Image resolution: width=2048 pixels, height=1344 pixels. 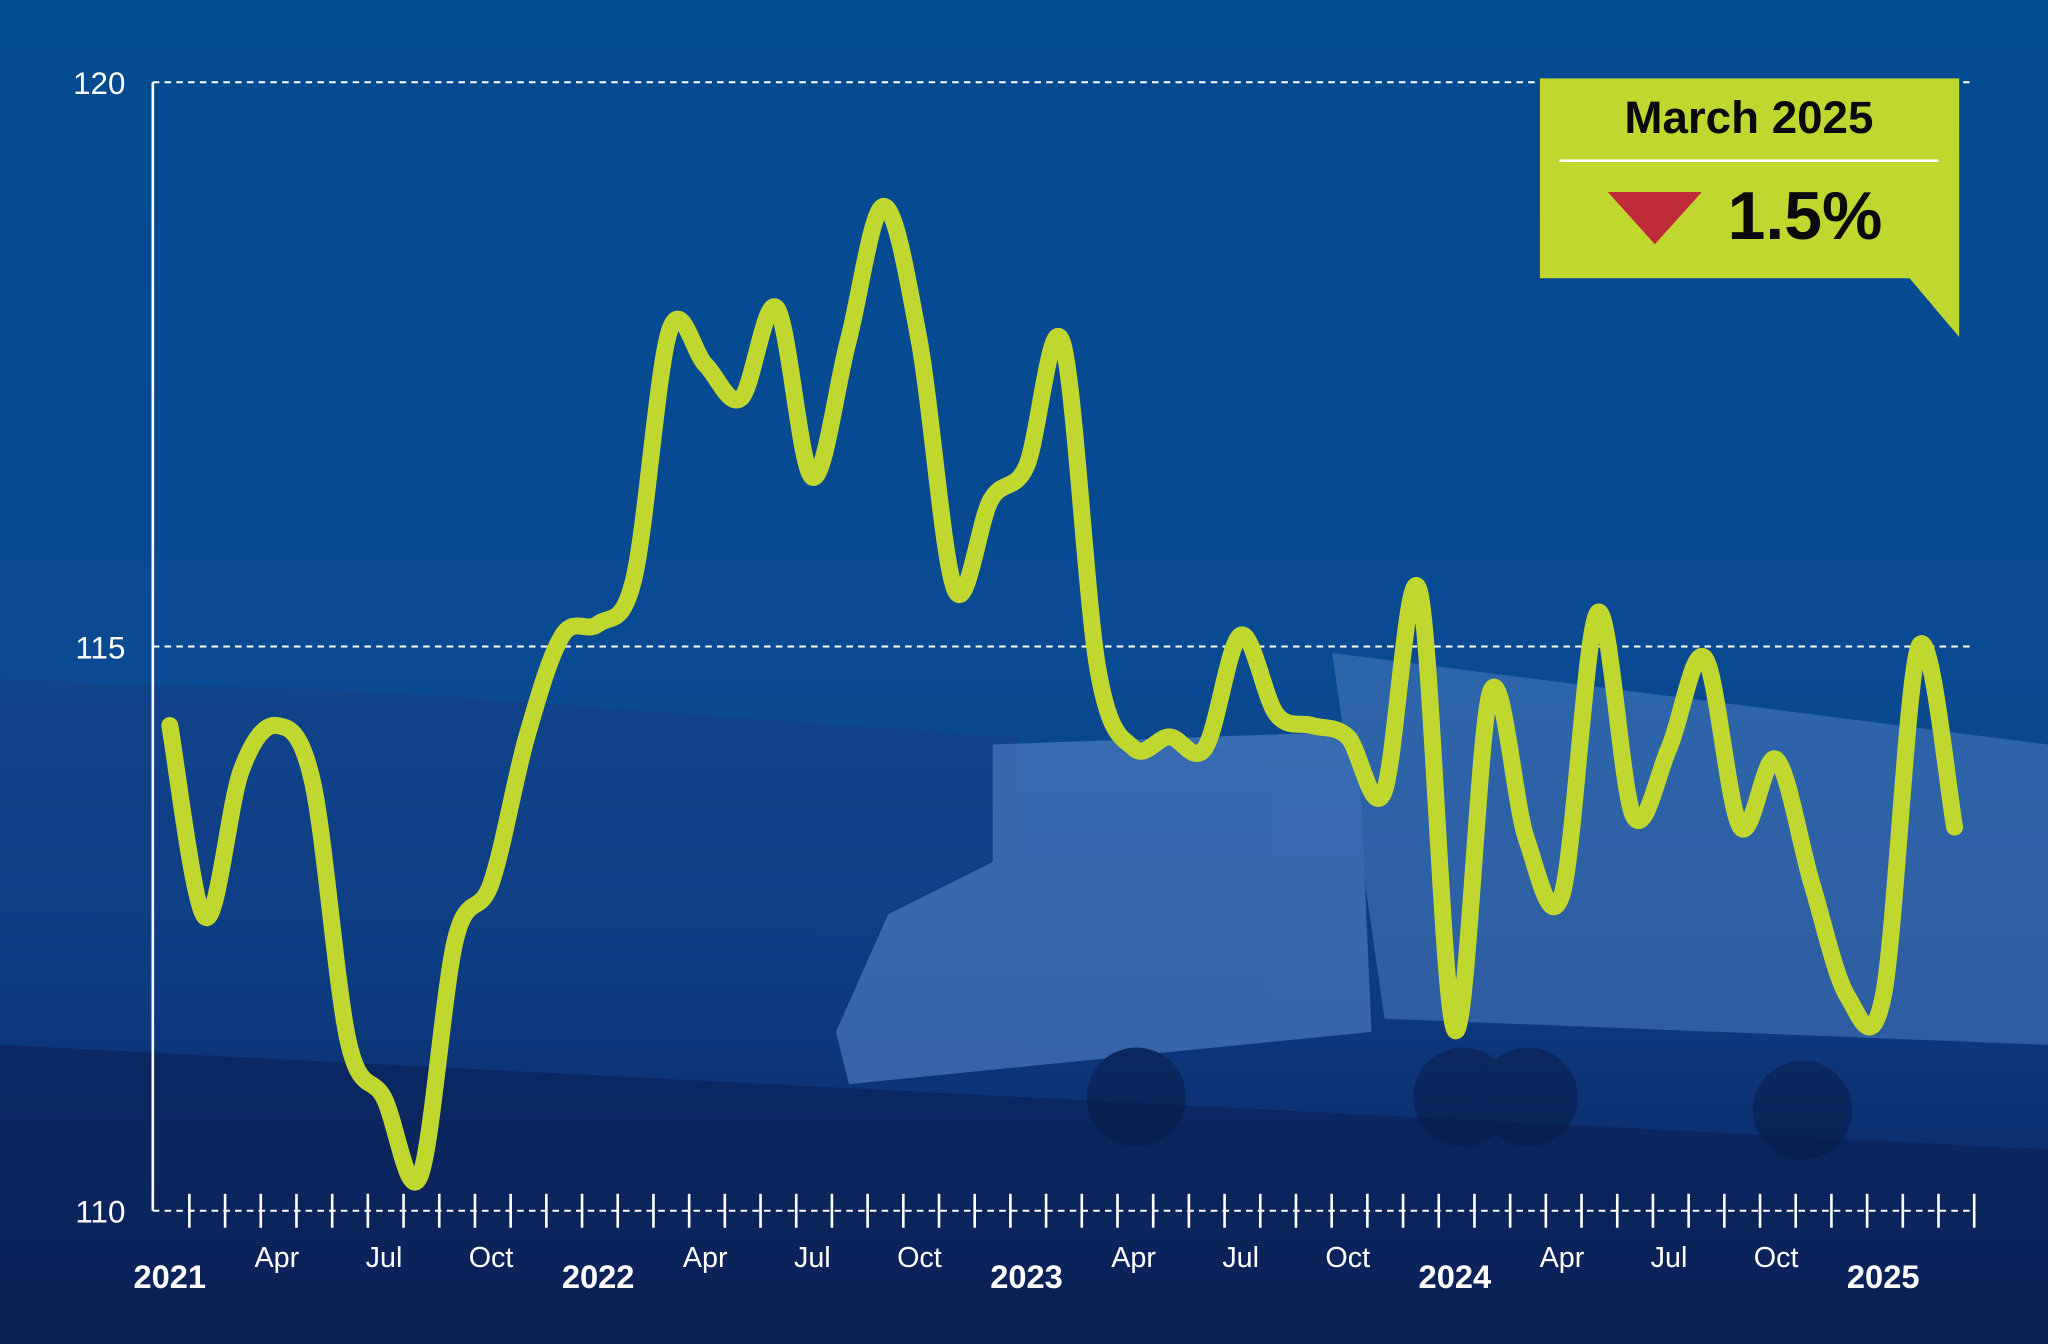 What do you see at coordinates (1805, 216) in the screenshot?
I see `callout-change: 1.5%` at bounding box center [1805, 216].